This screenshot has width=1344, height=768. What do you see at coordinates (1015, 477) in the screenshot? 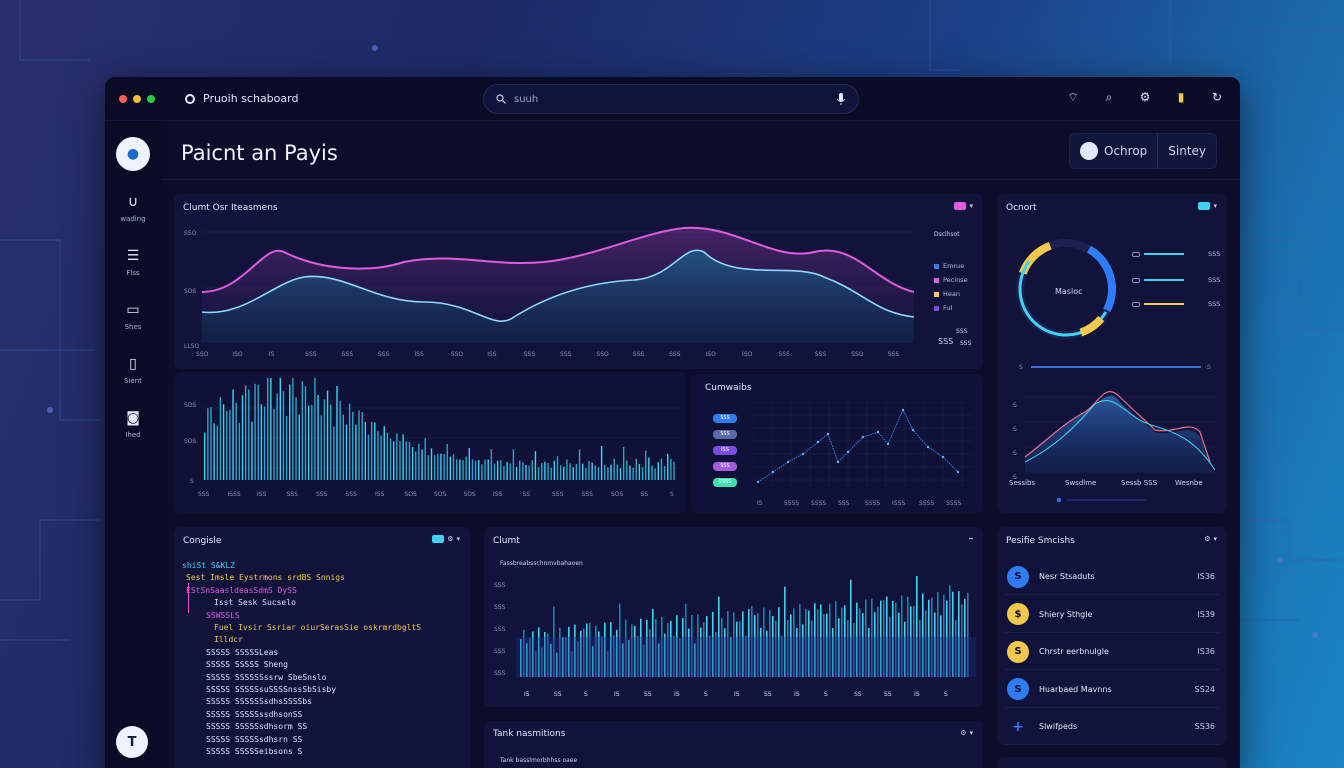
I see `y-tick: S` at bounding box center [1015, 477].